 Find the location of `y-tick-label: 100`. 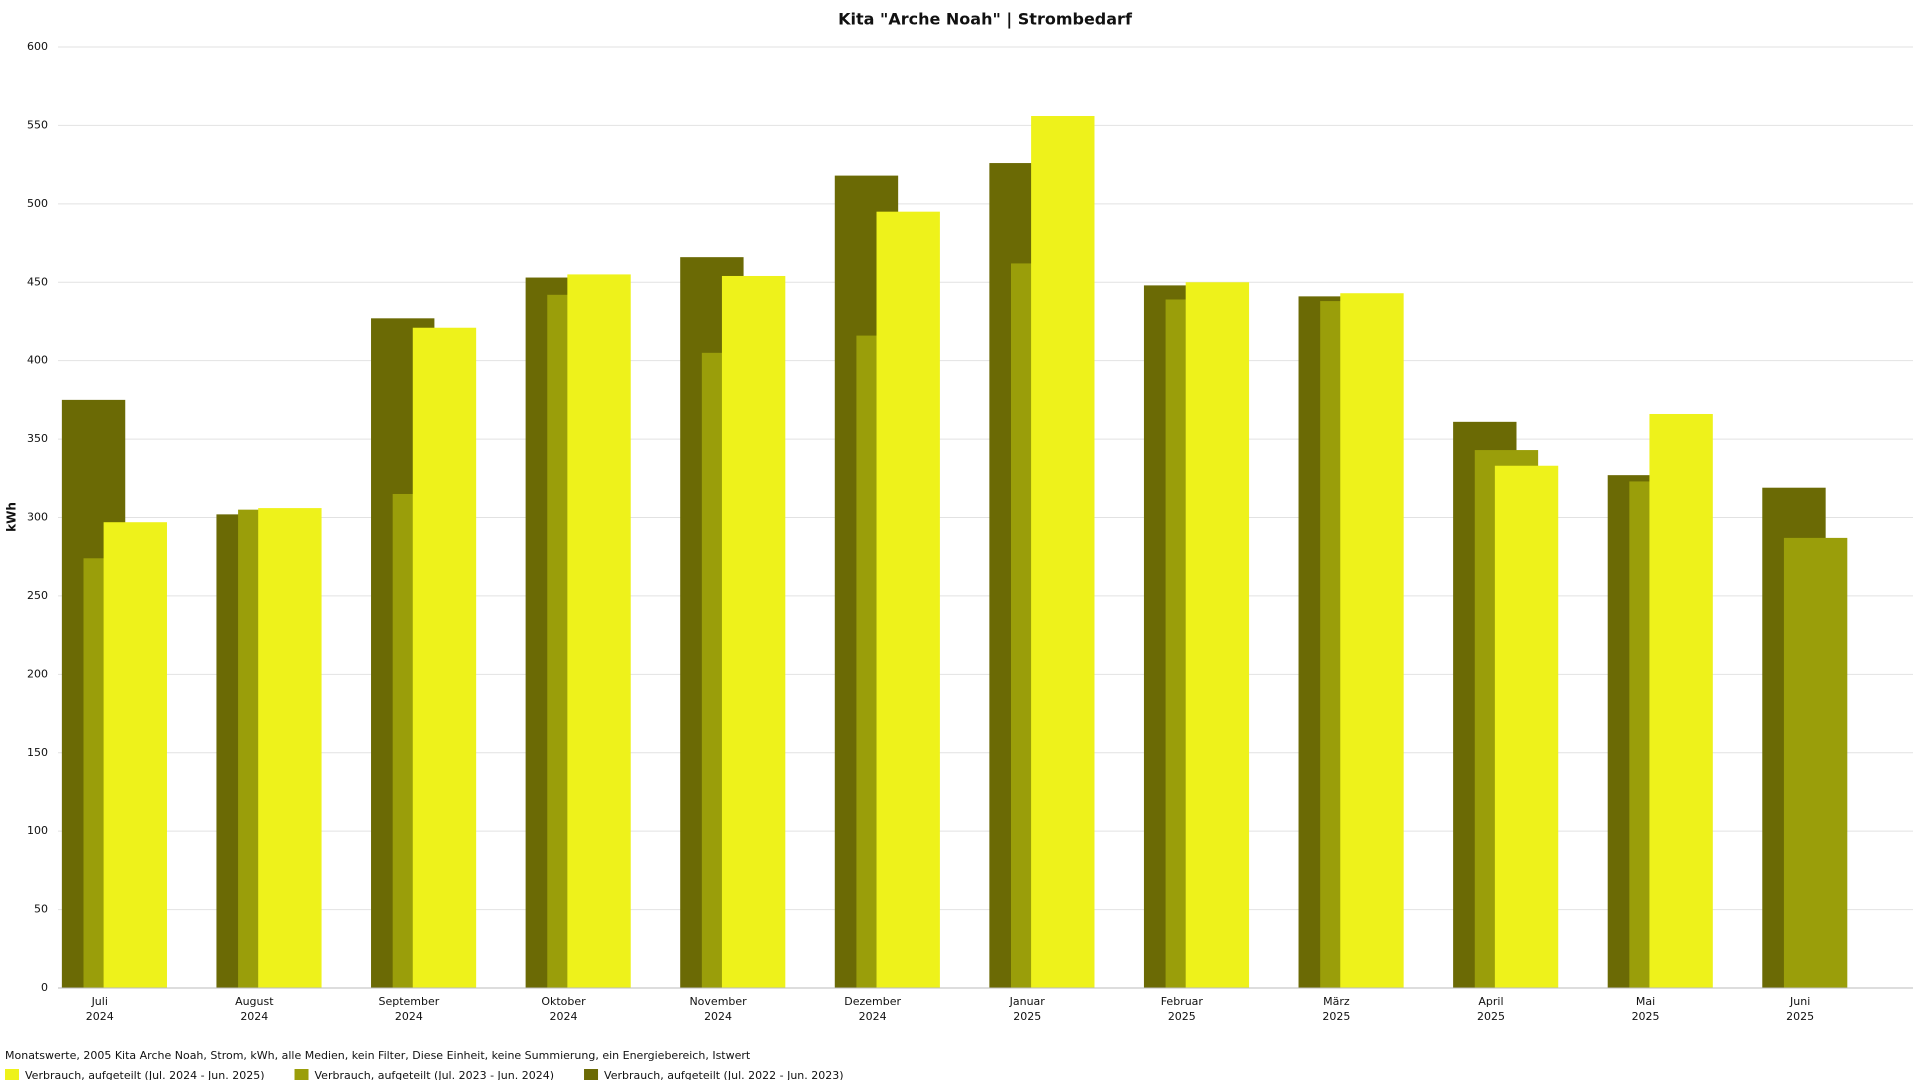

y-tick-label: 100 is located at coordinates (37, 830).